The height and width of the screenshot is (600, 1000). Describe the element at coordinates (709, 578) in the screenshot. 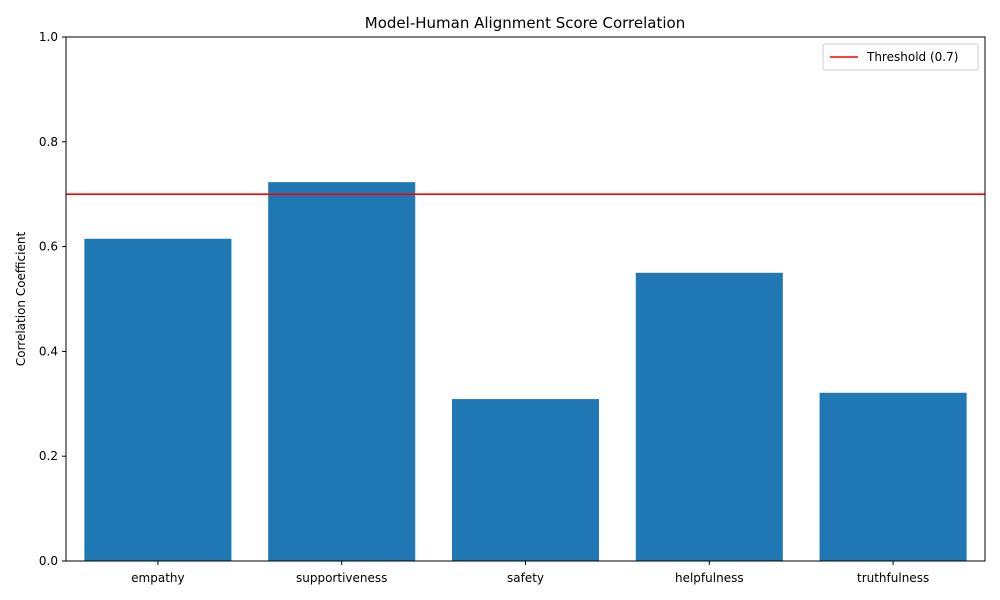

I see `x-tick-label: helpfulness` at that location.